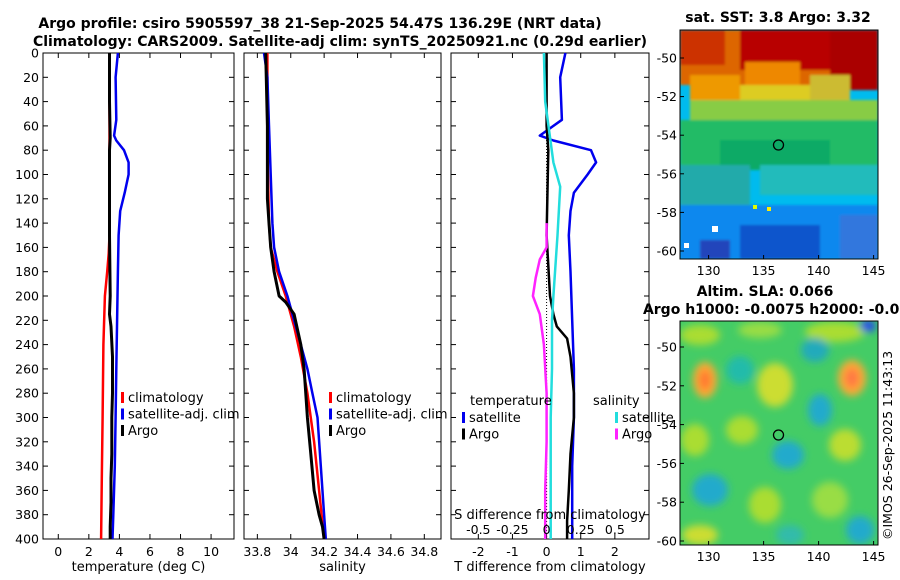  I want to click on depth-tick-label: 140, so click(27, 223).